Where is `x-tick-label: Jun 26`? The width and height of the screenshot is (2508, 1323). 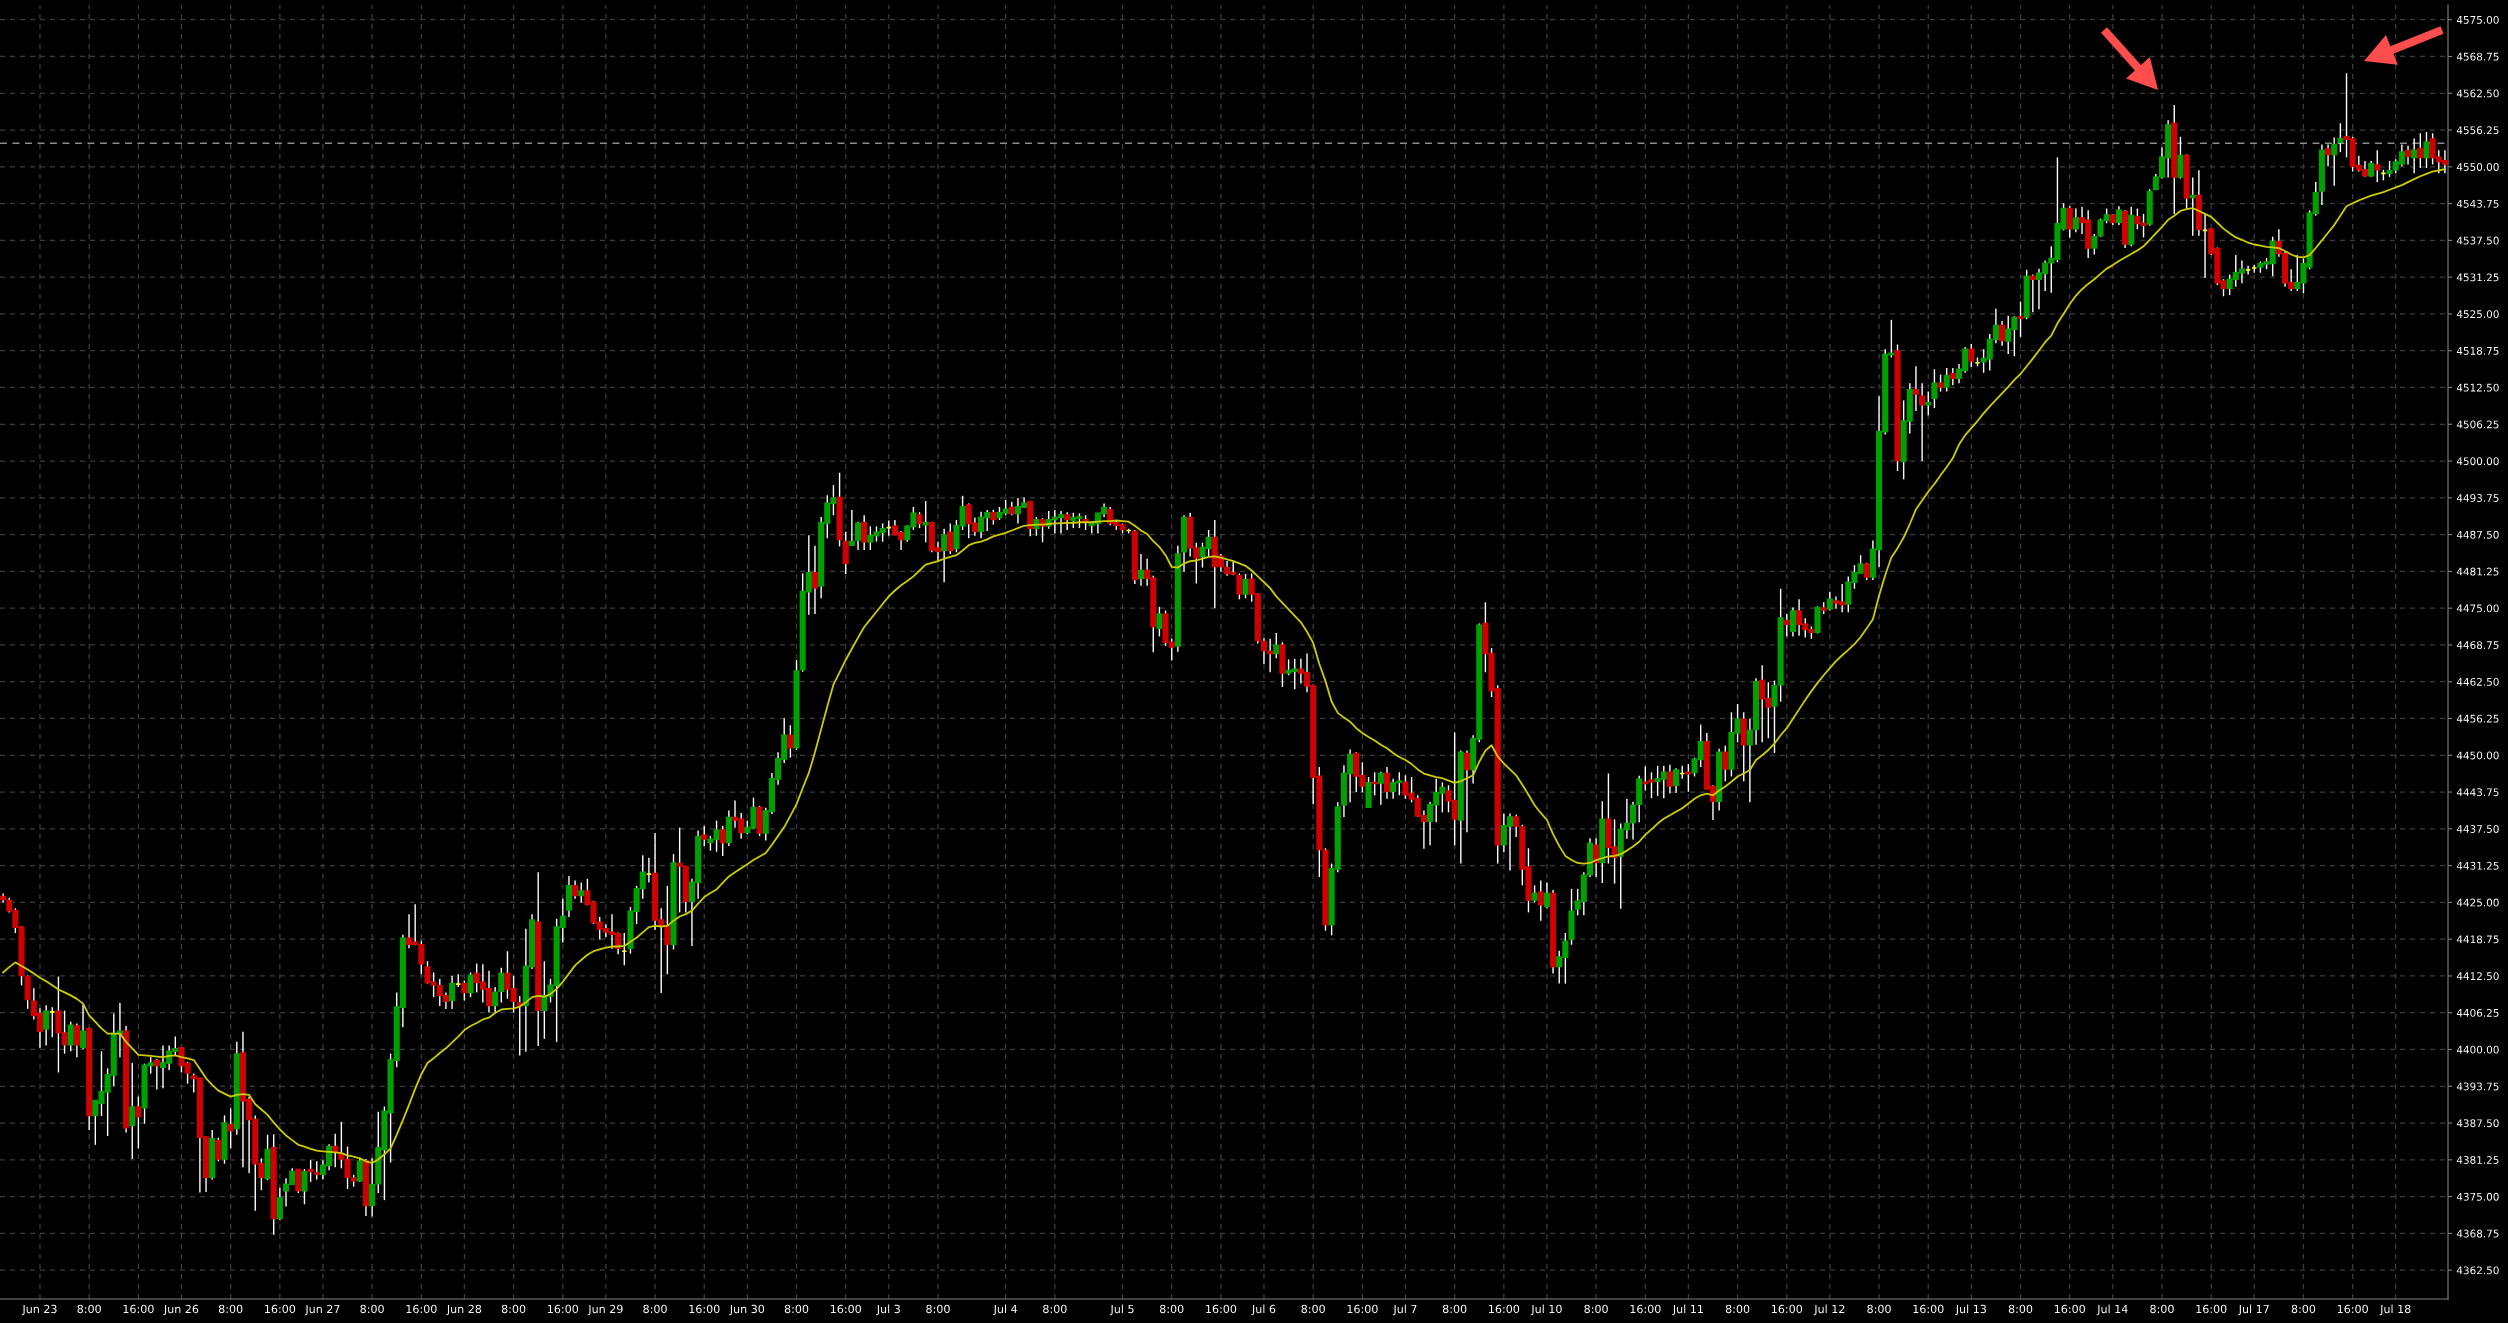 x-tick-label: Jun 26 is located at coordinates (181, 1310).